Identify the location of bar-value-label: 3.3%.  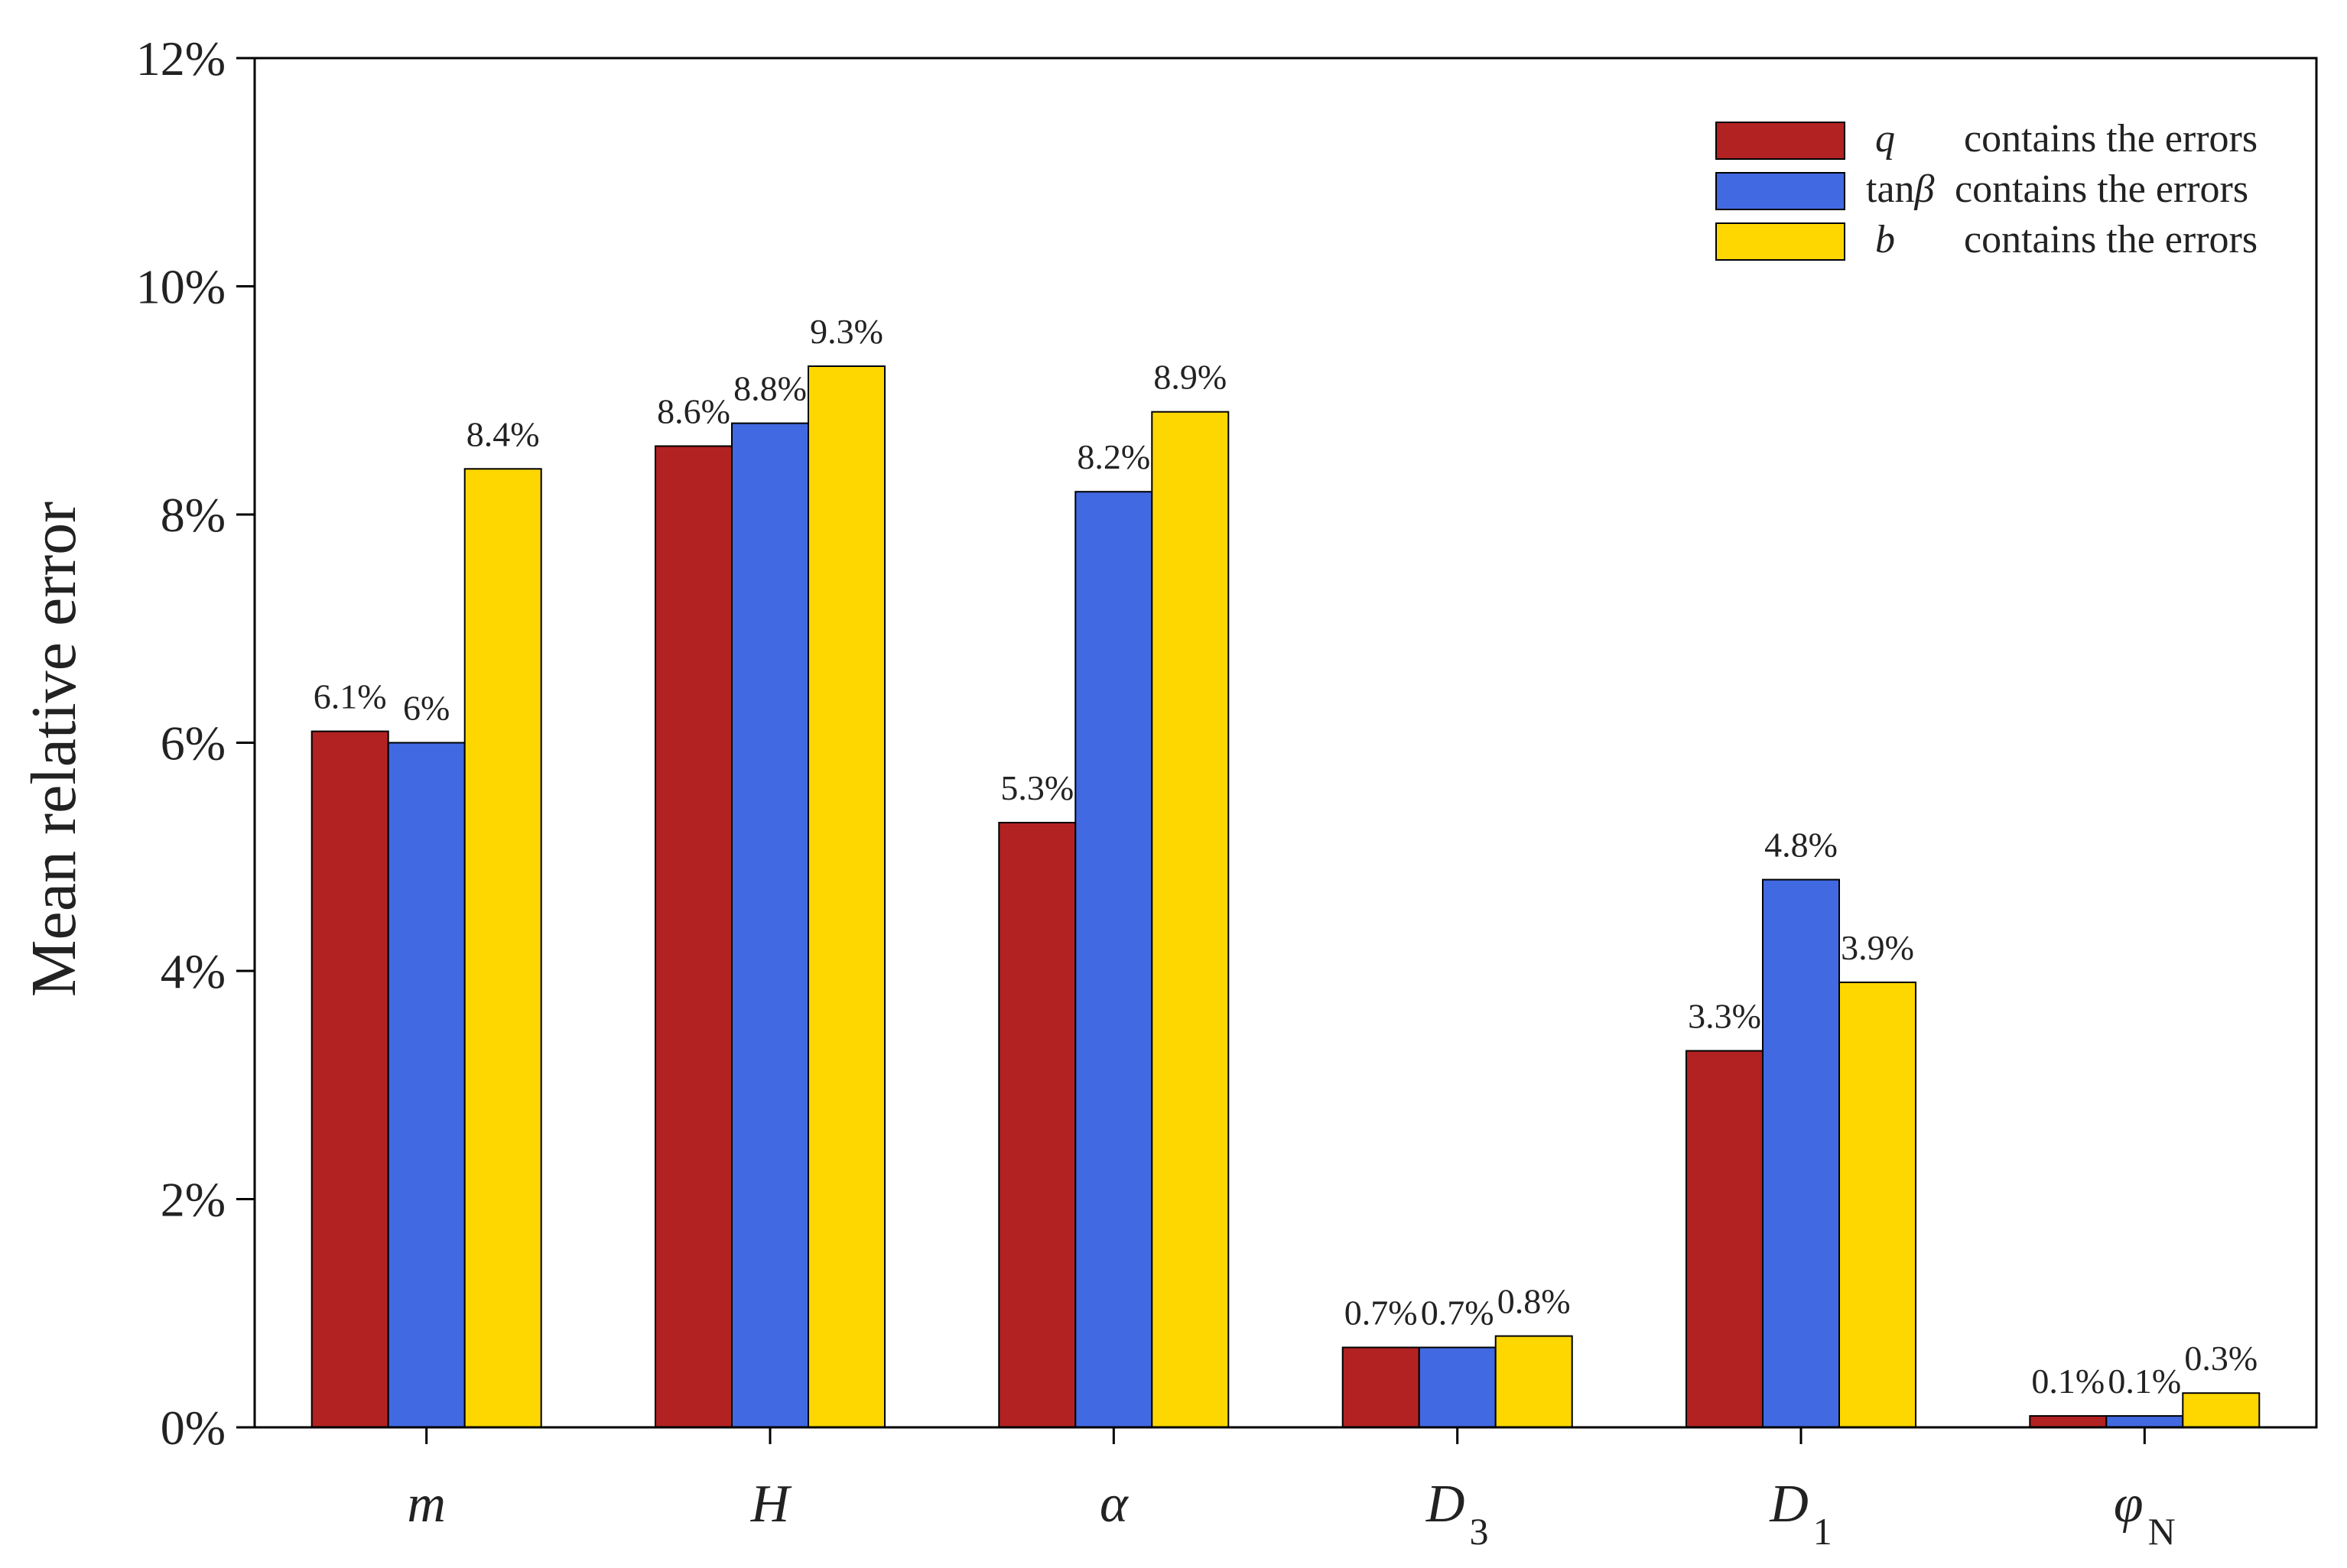
(1724, 1016).